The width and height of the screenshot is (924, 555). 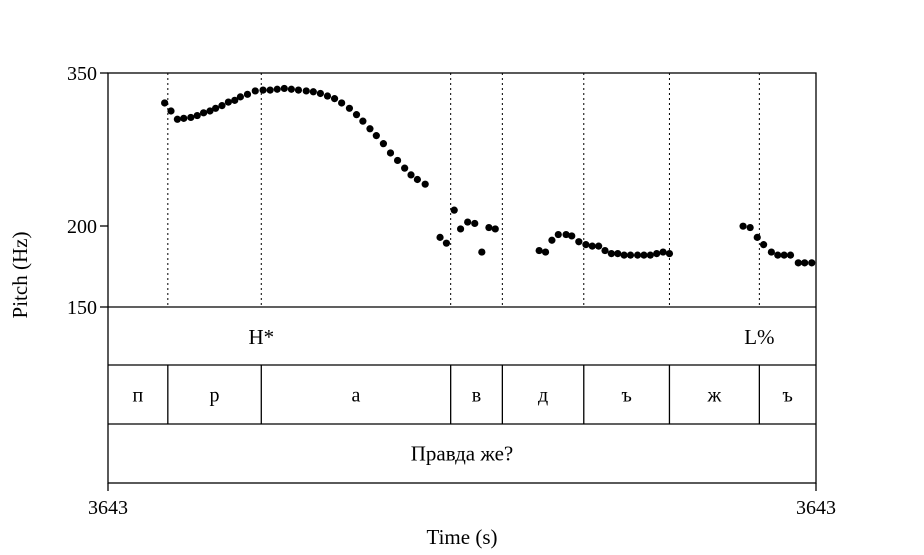 What do you see at coordinates (511, 337) in the screenshot?
I see `tones-tier: H* L%` at bounding box center [511, 337].